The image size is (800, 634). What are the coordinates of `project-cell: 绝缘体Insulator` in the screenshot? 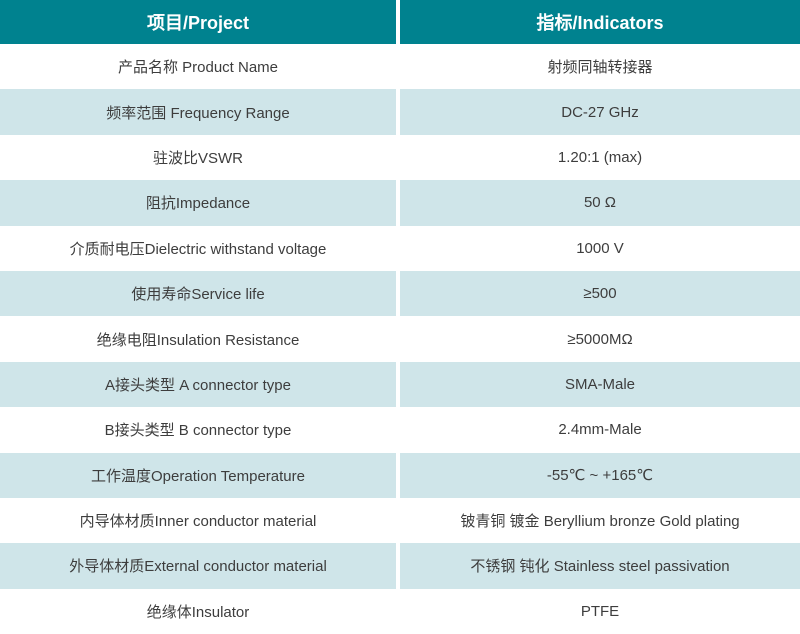 It's located at (200, 611).